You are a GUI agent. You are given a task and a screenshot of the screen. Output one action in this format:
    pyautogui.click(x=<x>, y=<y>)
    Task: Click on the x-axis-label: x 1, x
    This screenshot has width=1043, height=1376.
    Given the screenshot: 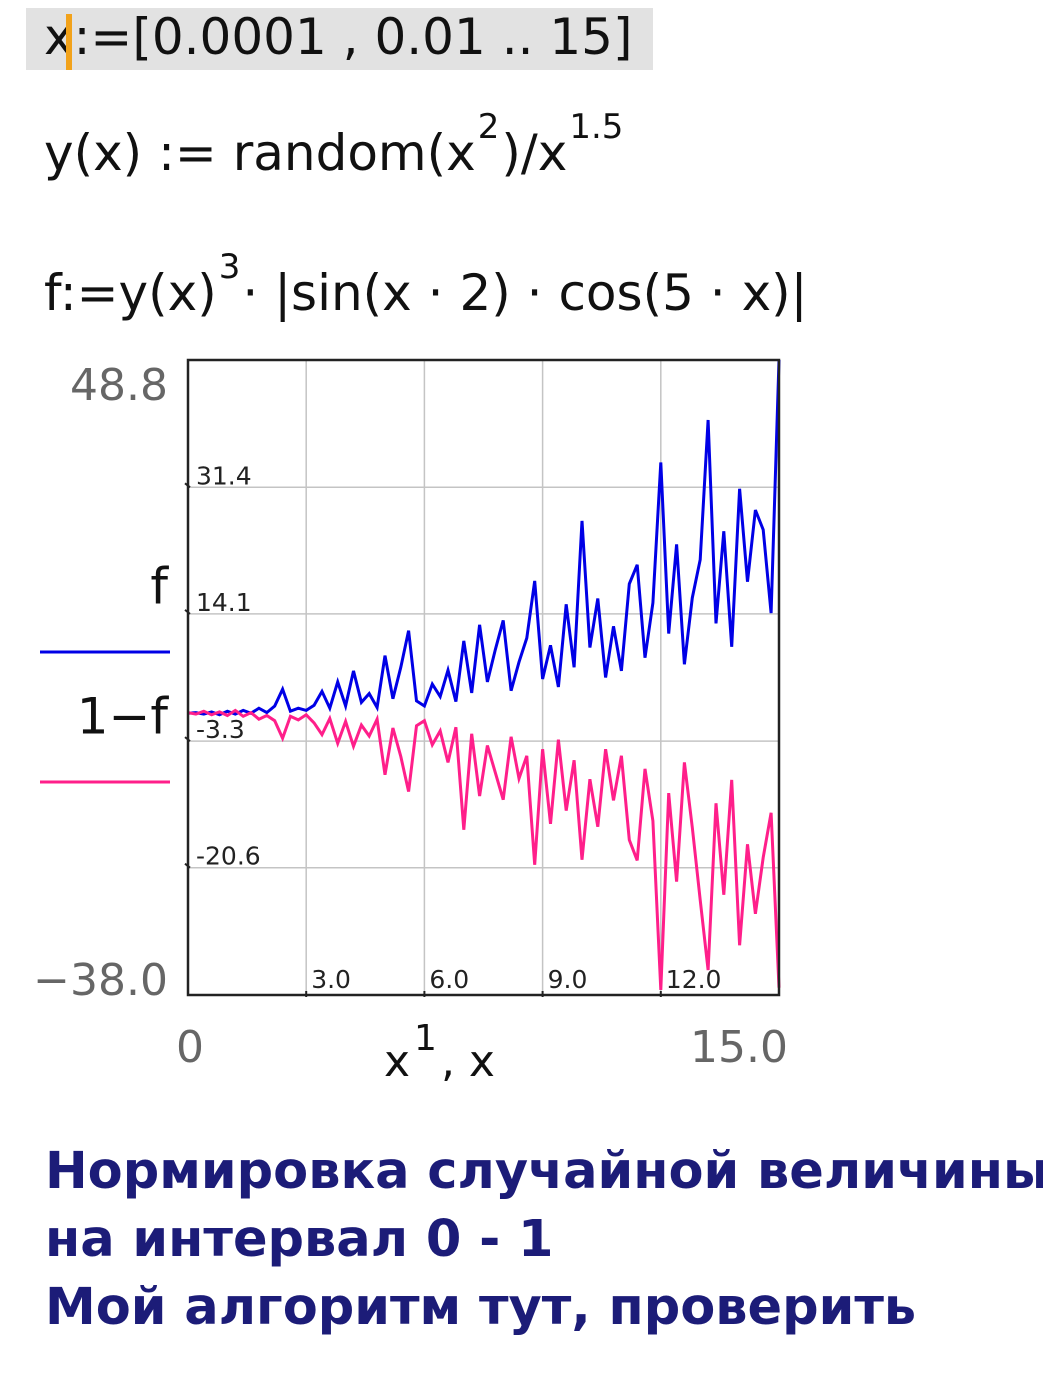 What is the action you would take?
    pyautogui.click(x=439, y=1052)
    